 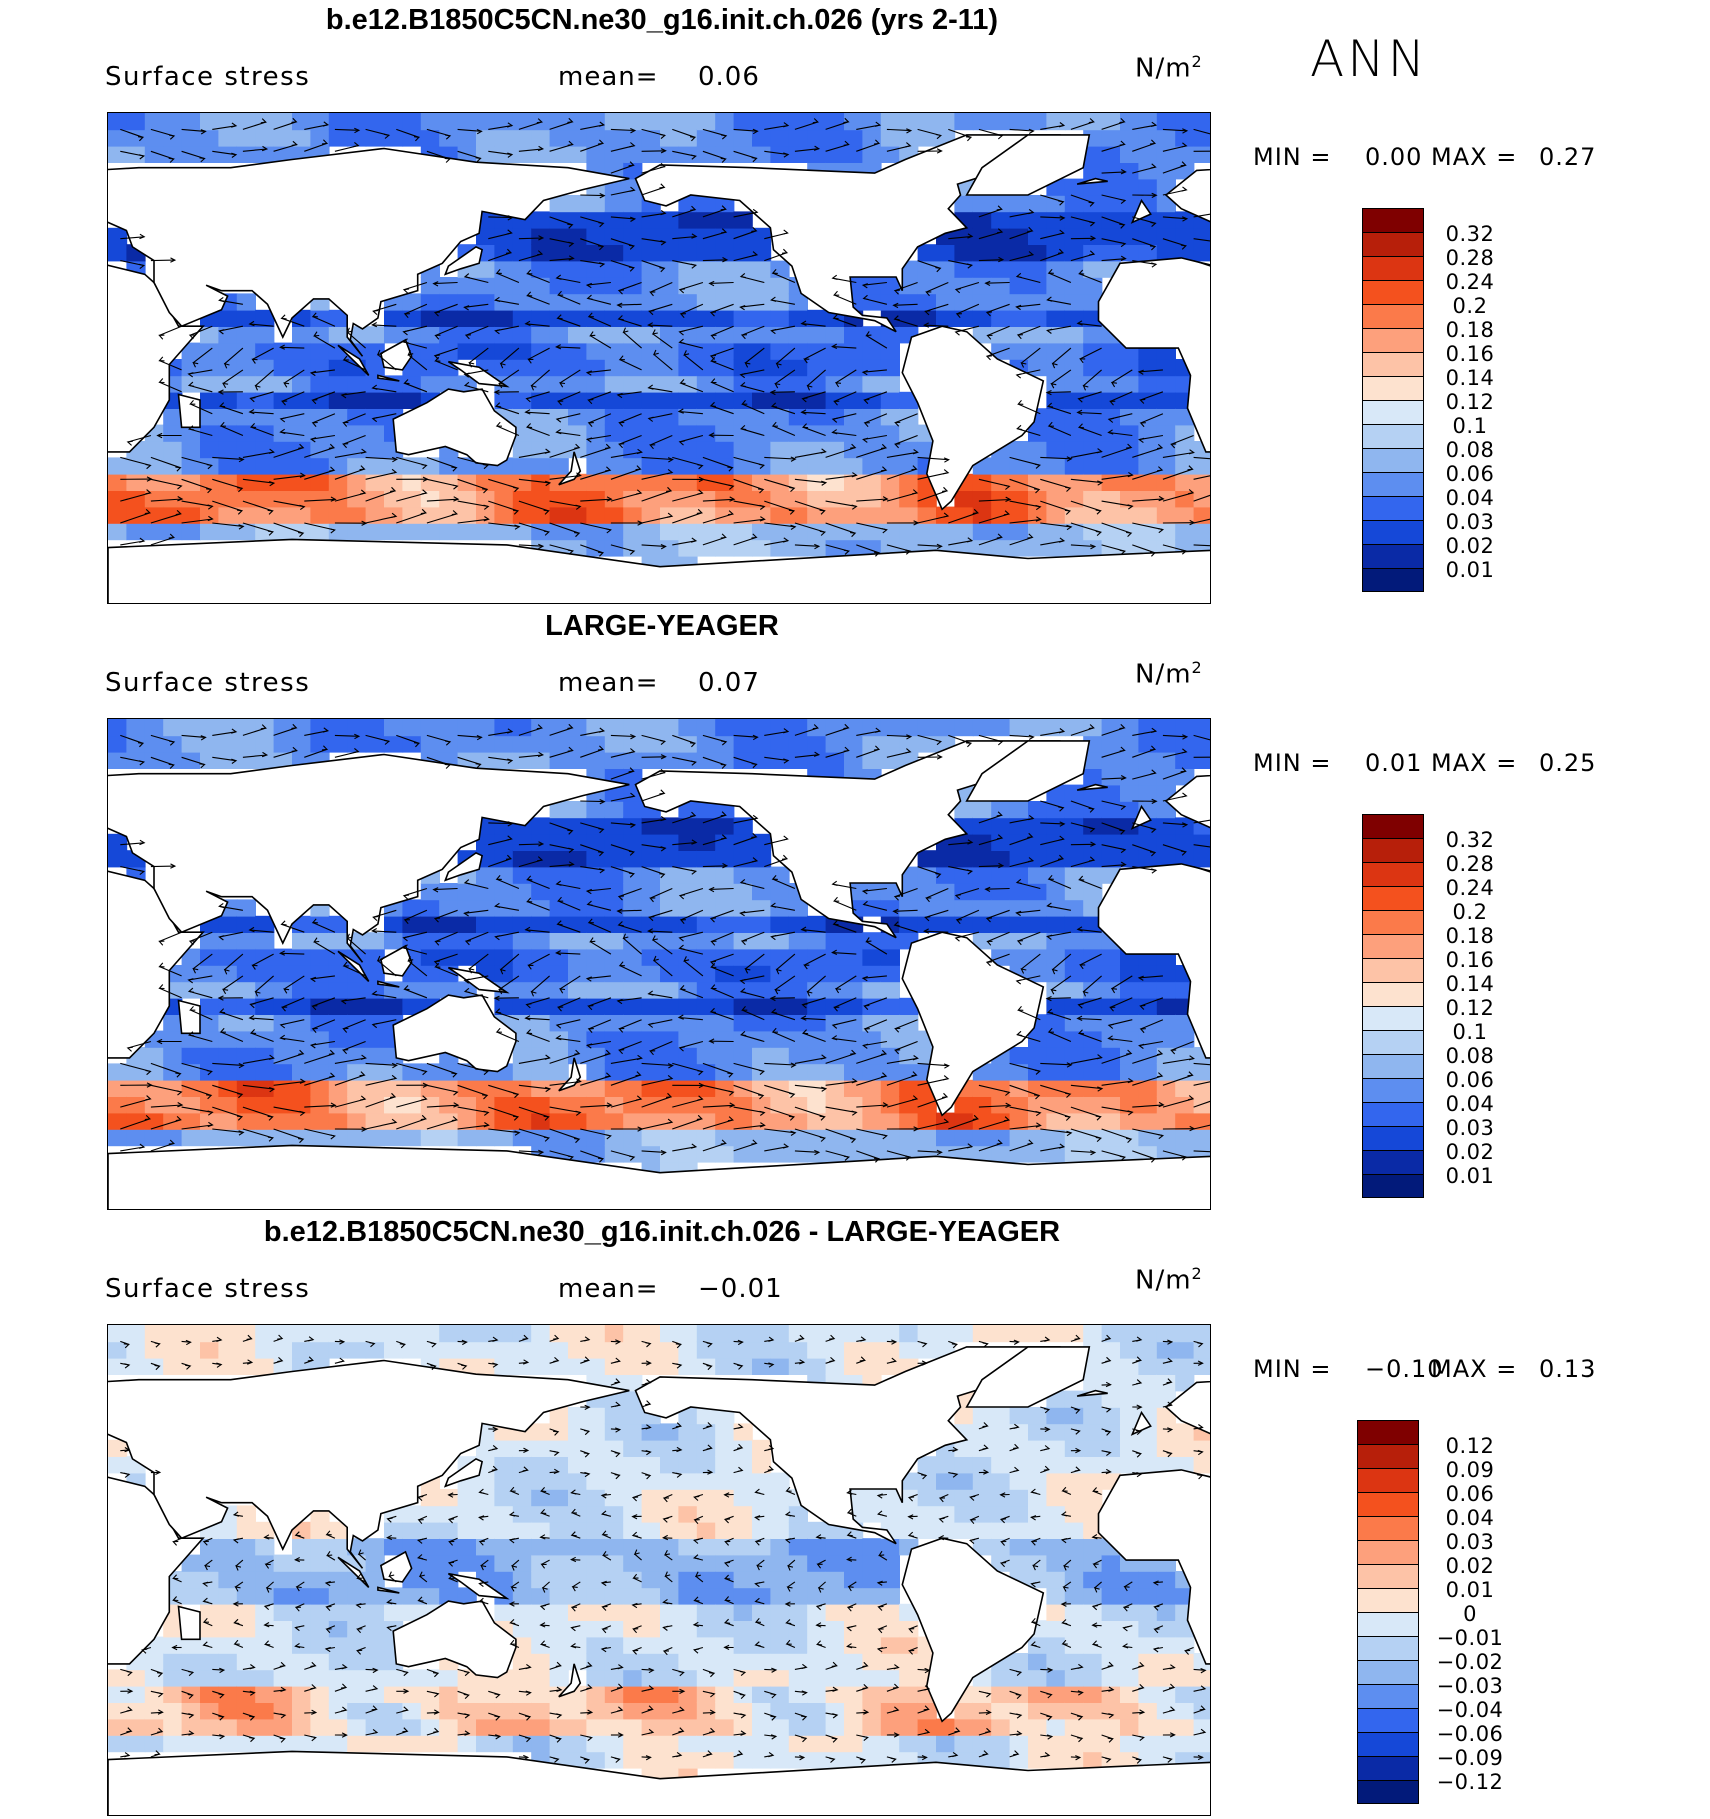 I want to click on colorbar-tick-label: 0.24, so click(x=1470, y=888).